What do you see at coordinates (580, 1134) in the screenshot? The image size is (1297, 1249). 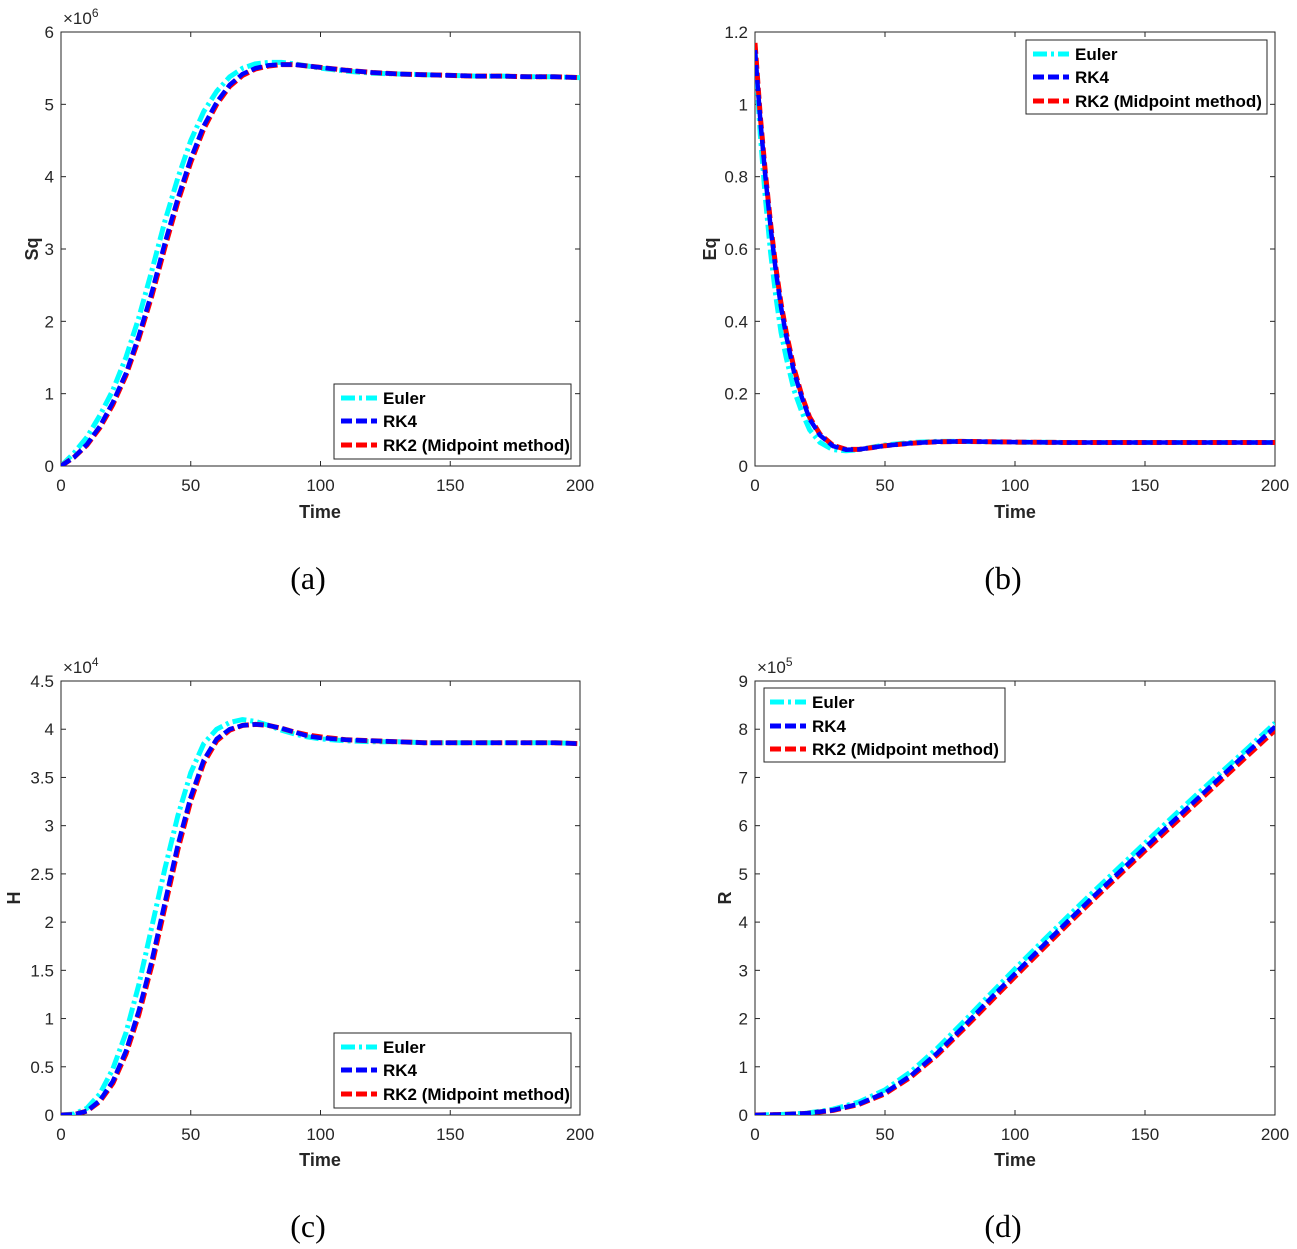 I see `xtick-label-c-4: 200` at bounding box center [580, 1134].